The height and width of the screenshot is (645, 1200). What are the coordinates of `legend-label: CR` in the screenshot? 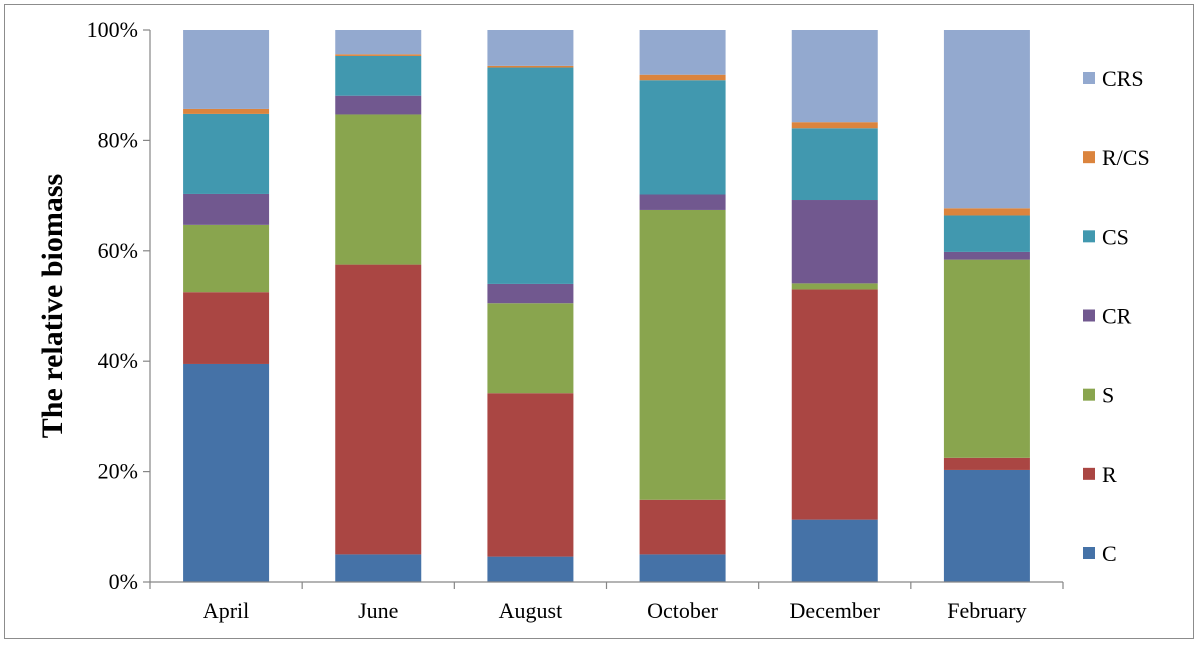 It's located at (1117, 316).